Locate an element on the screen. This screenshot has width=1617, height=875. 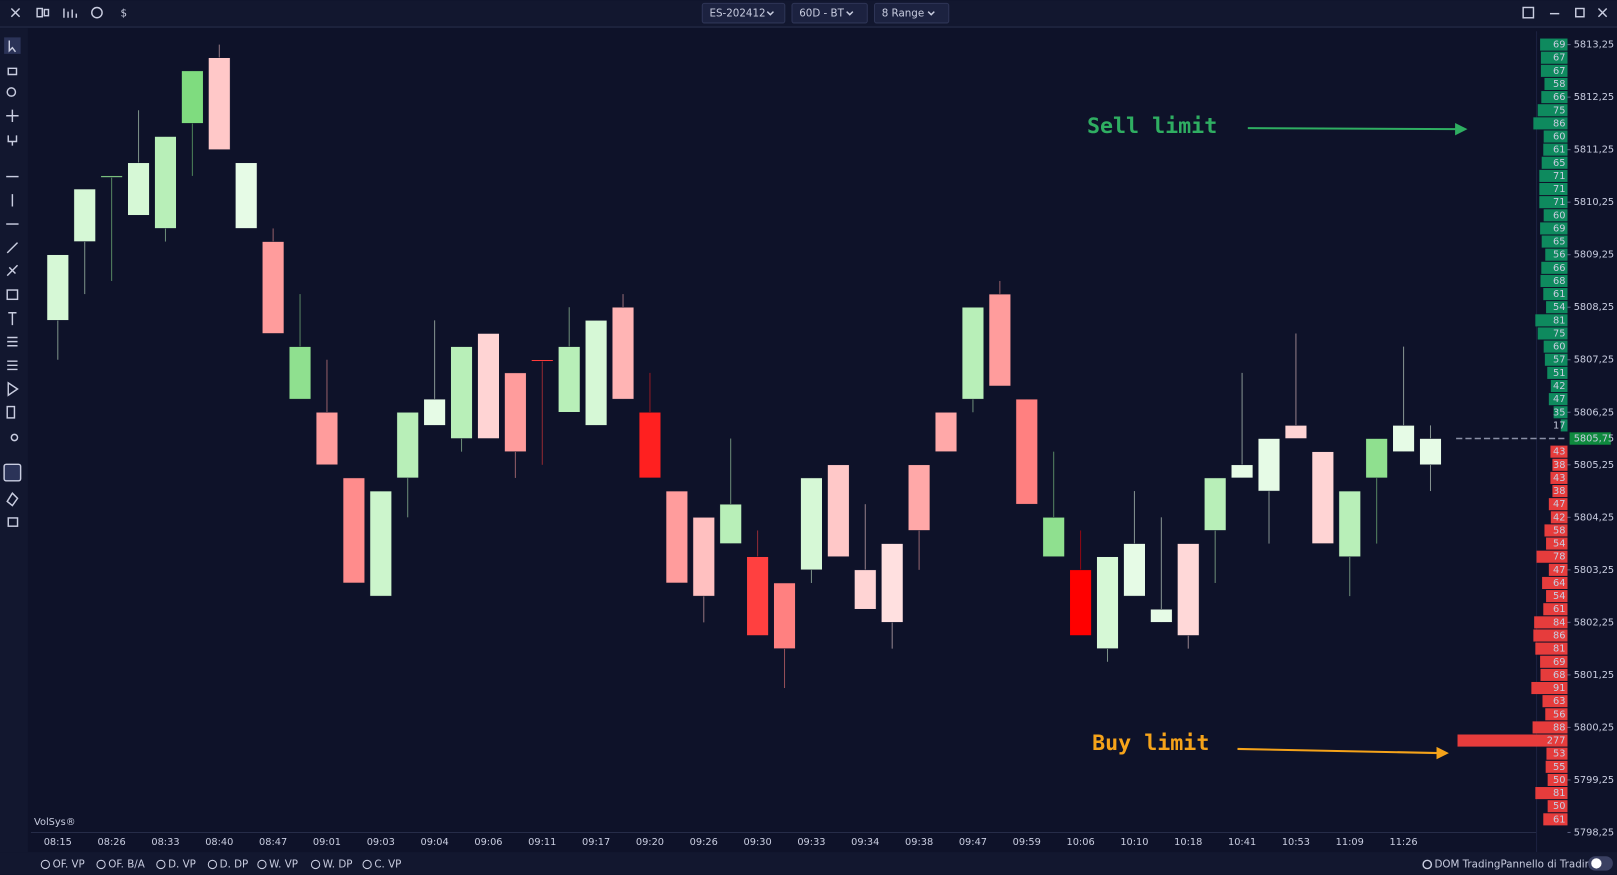
eraser-tool is located at coordinates (12, 499).